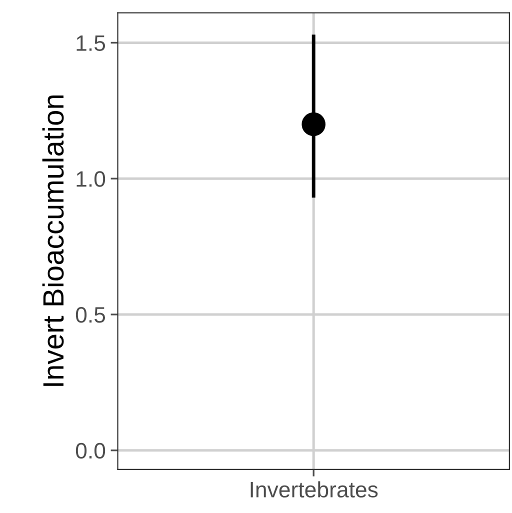  I want to click on x-tick-label: Invertebrates, so click(314, 489).